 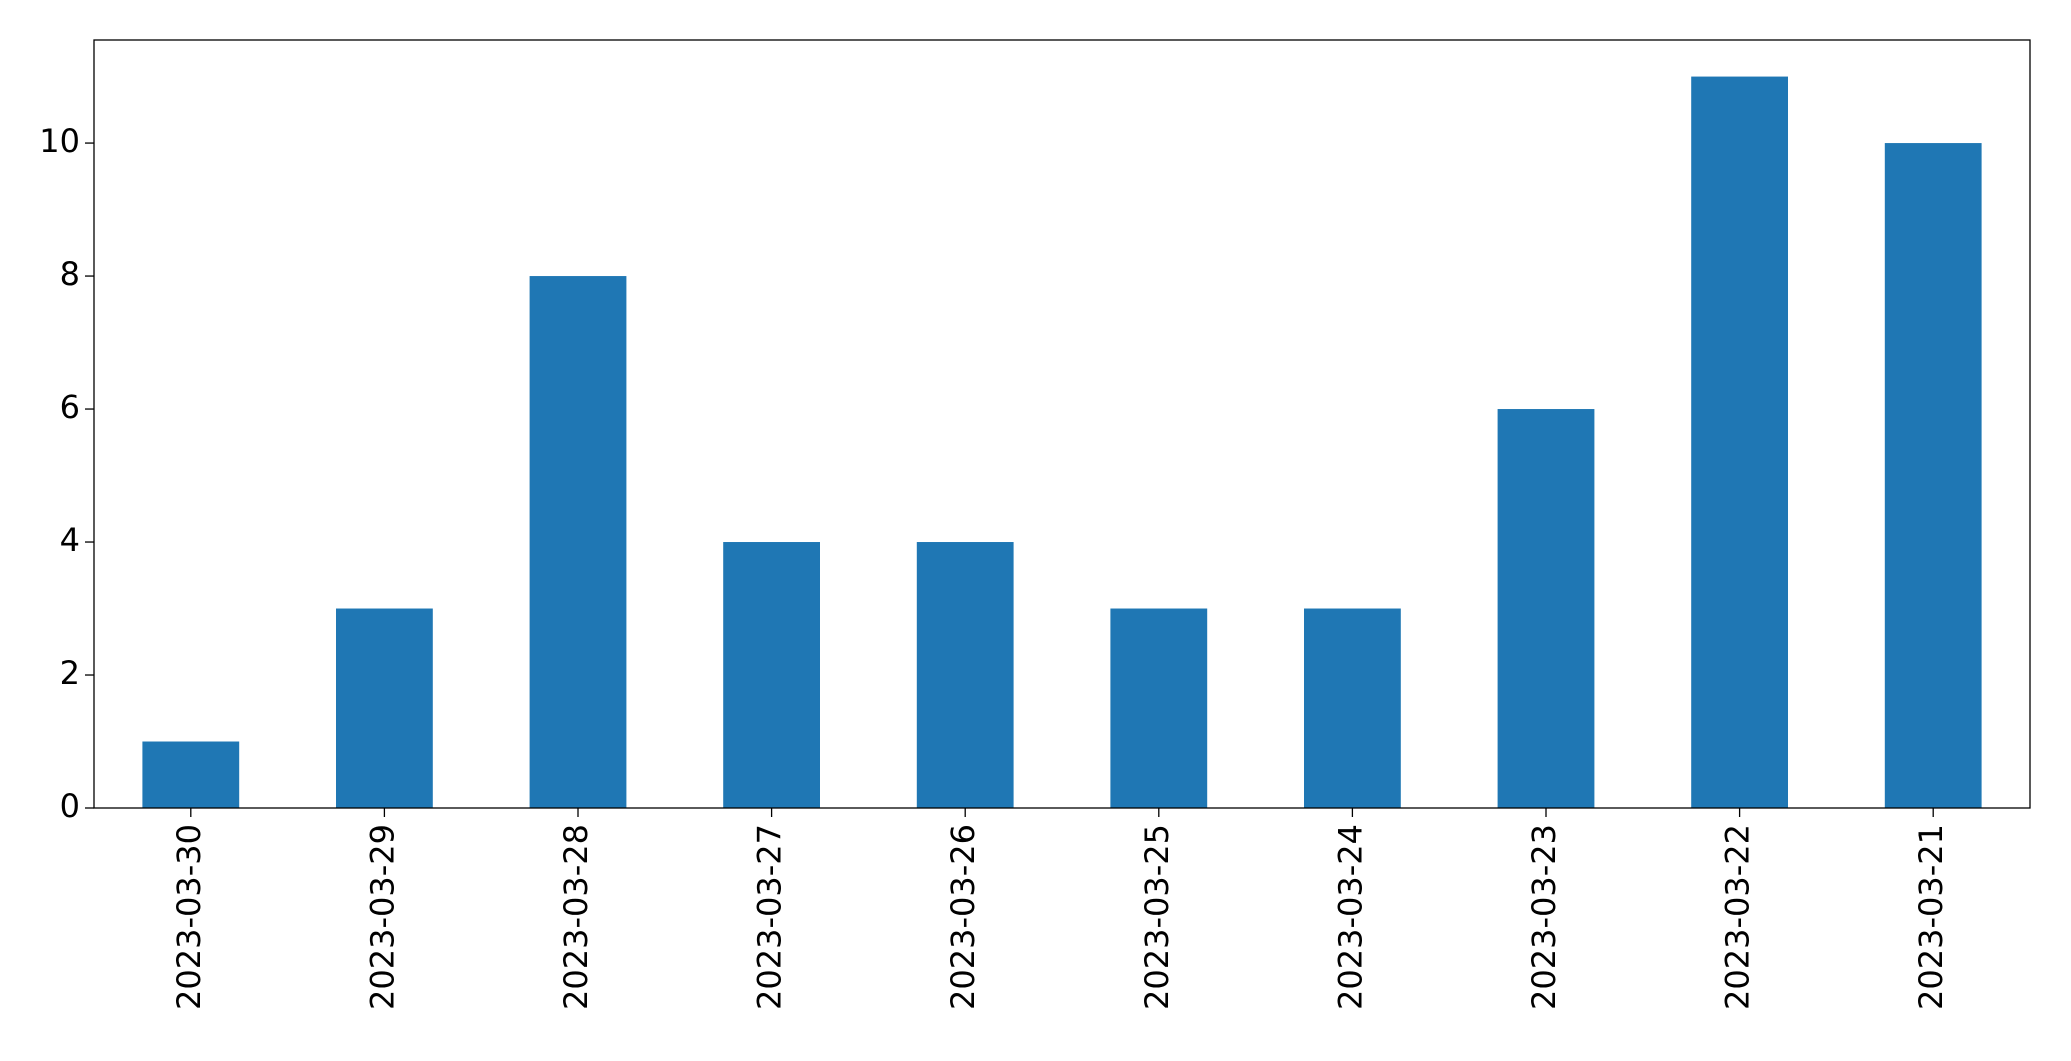 What do you see at coordinates (70, 673) in the screenshot?
I see `y-tick-label: 2` at bounding box center [70, 673].